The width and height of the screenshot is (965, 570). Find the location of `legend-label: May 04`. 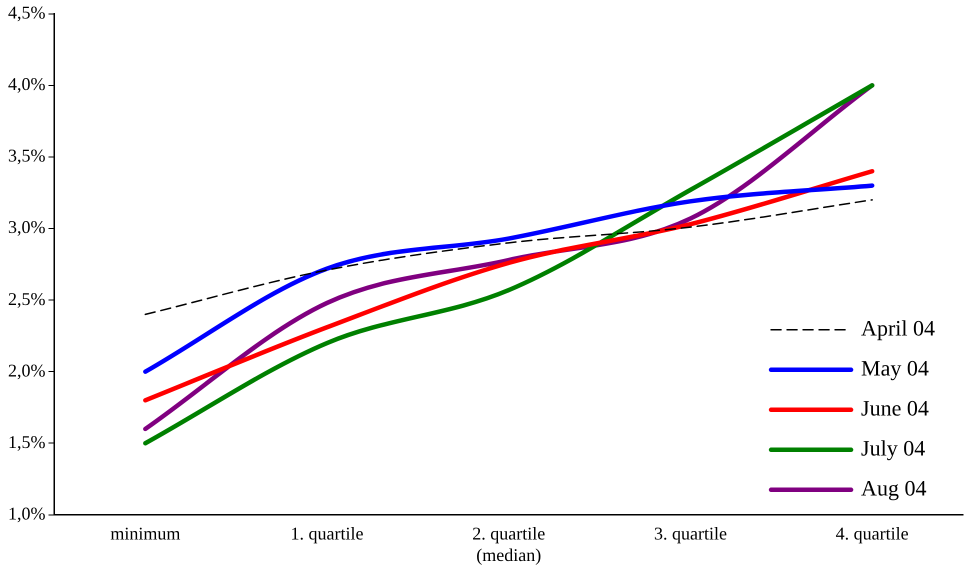

legend-label: May 04 is located at coordinates (895, 368).